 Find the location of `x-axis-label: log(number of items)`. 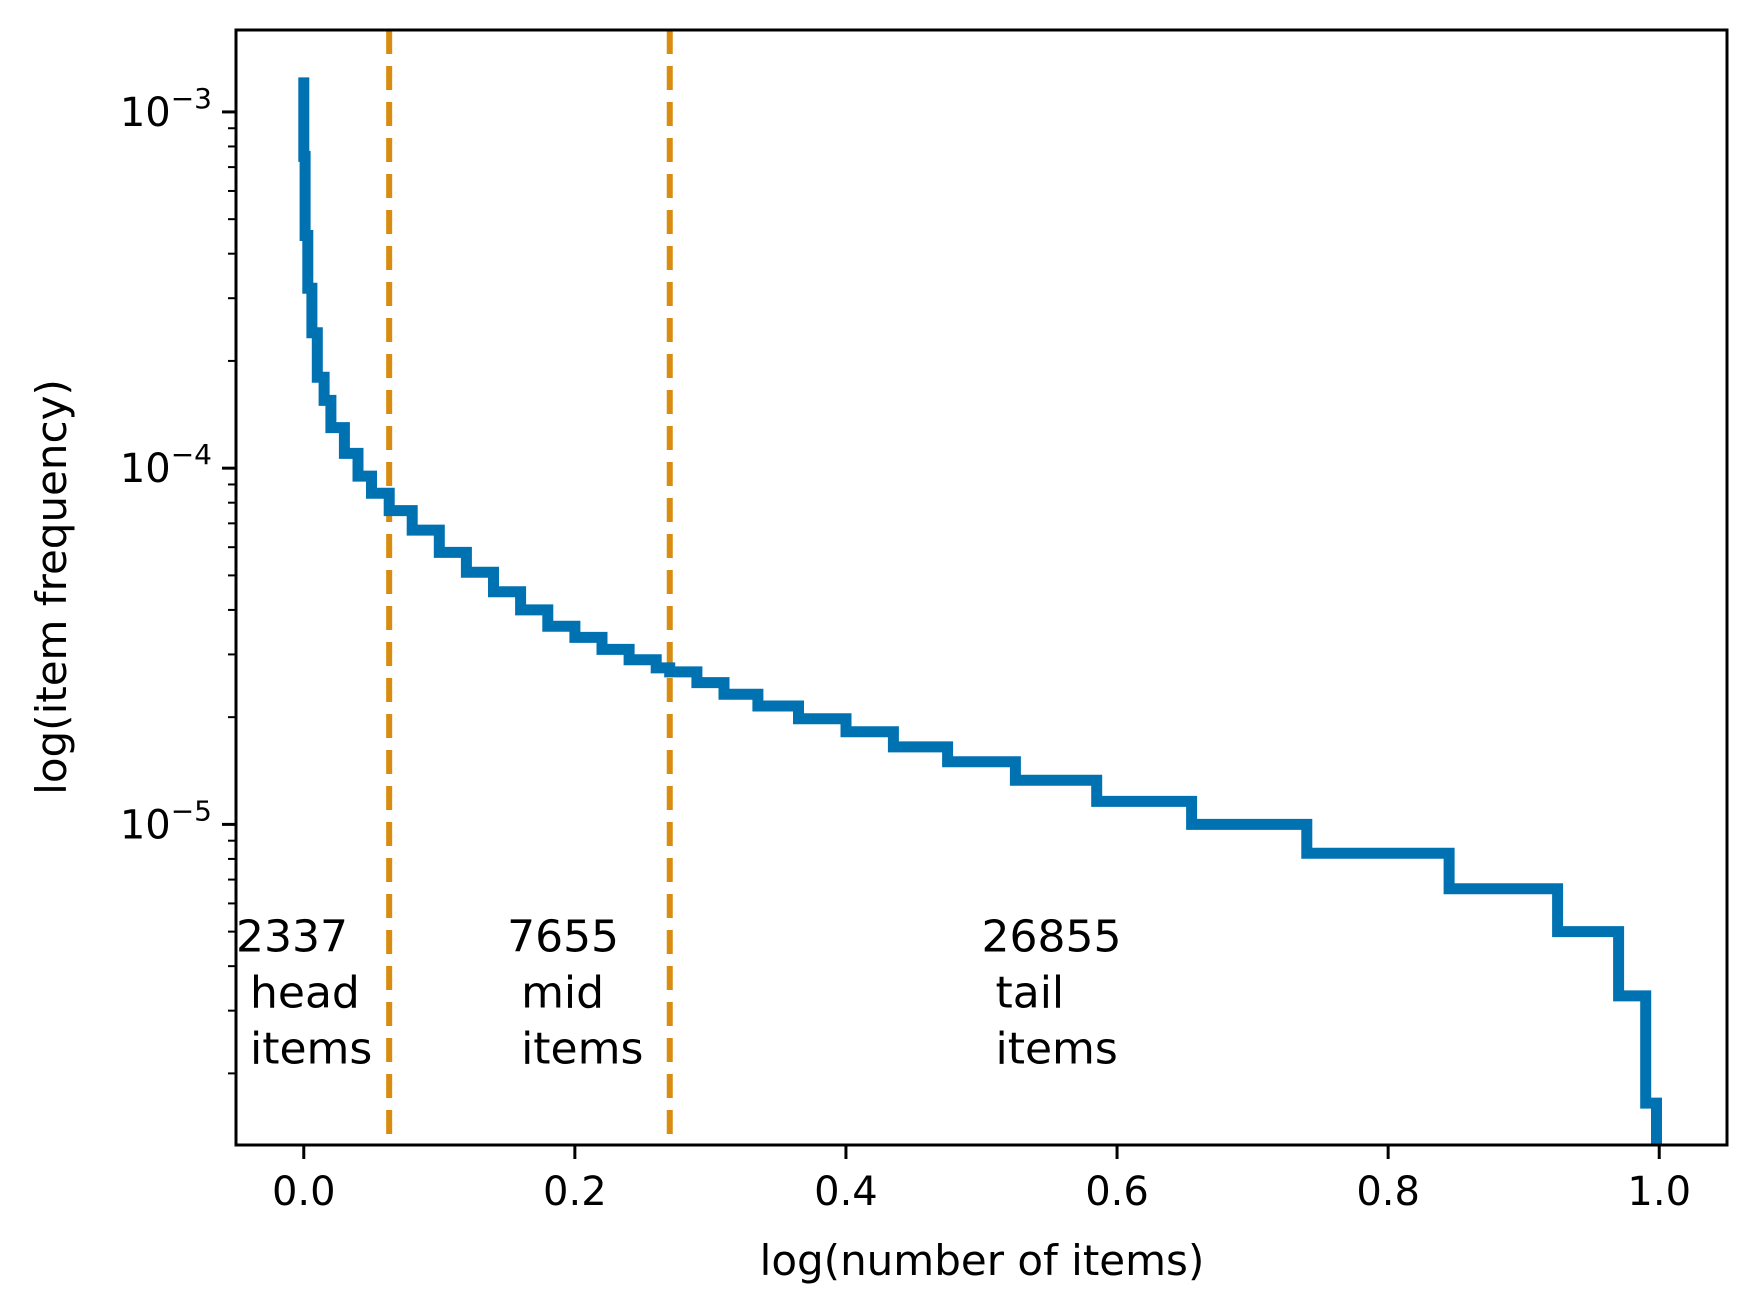

x-axis-label: log(number of items) is located at coordinates (982, 1260).